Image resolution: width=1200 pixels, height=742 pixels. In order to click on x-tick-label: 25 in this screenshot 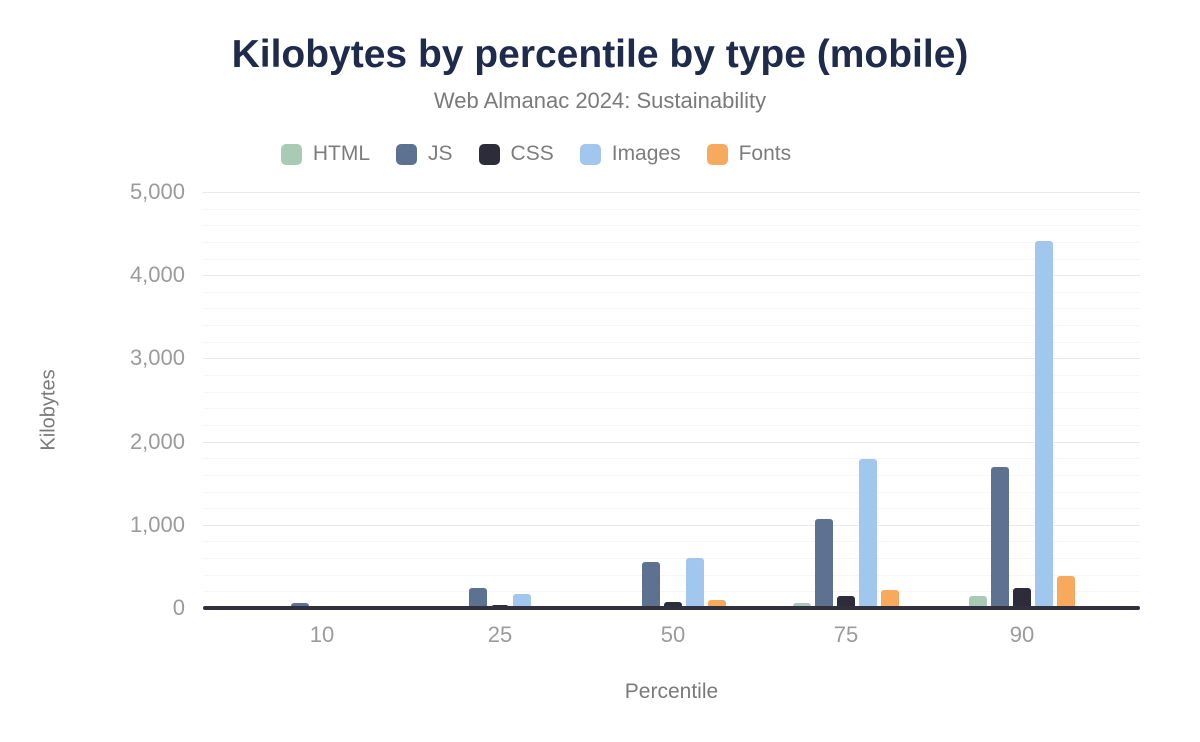, I will do `click(500, 634)`.